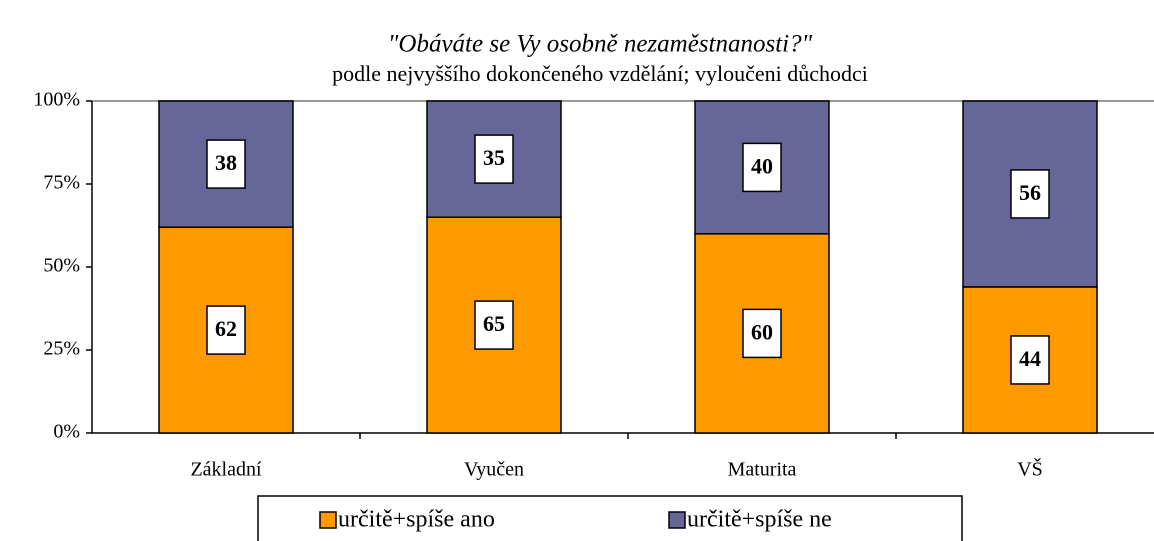  What do you see at coordinates (762, 470) in the screenshot?
I see `x-tick-label: Maturita` at bounding box center [762, 470].